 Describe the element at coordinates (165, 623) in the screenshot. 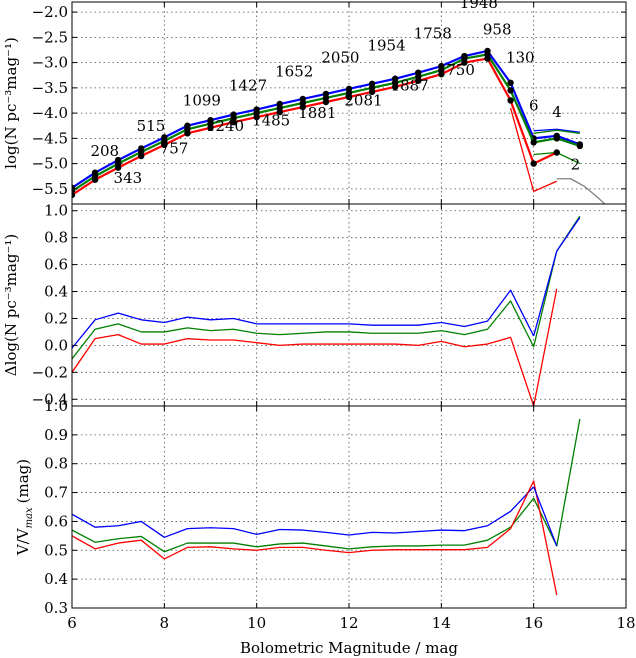

I see `x-tick-label: 8` at that location.